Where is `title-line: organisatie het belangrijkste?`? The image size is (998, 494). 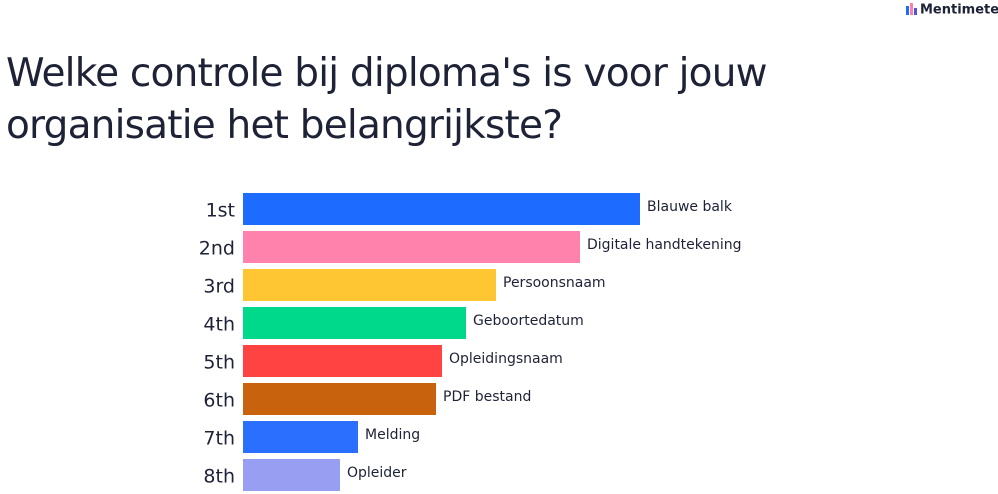
title-line: organisatie het belangrijkste? is located at coordinates (284, 125).